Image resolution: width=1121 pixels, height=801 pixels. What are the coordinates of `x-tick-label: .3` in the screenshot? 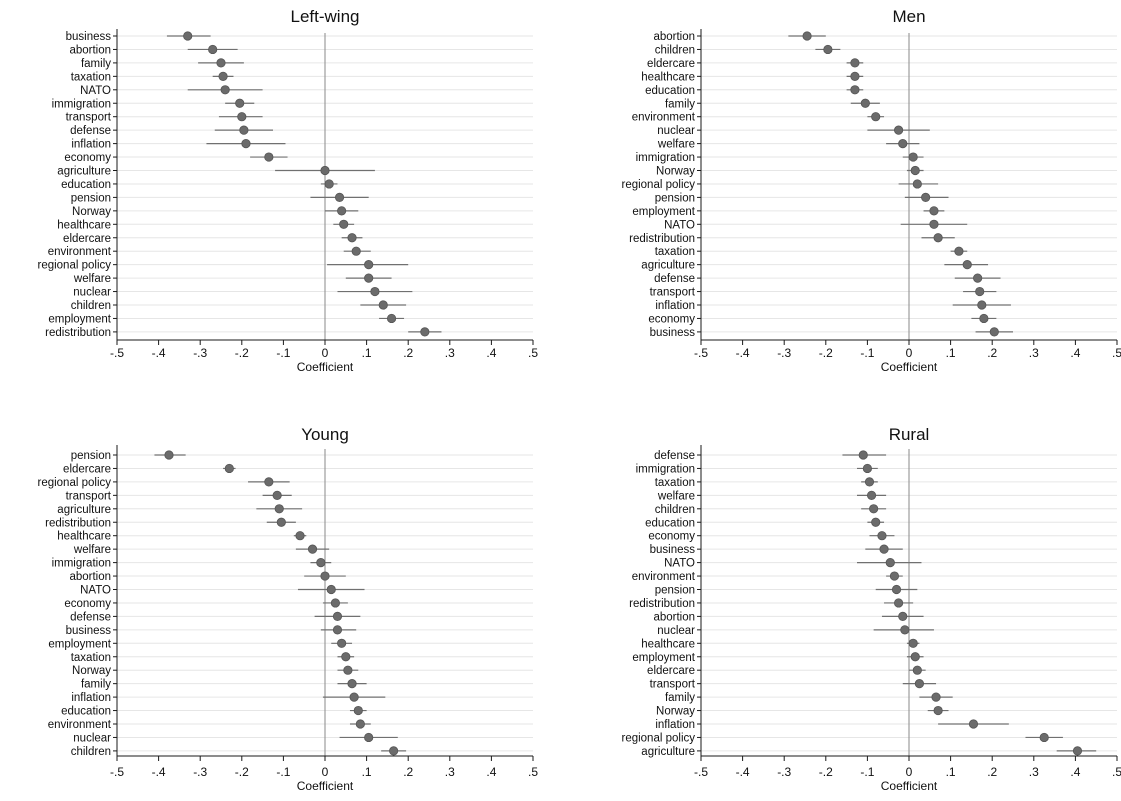 It's located at (1034, 353).